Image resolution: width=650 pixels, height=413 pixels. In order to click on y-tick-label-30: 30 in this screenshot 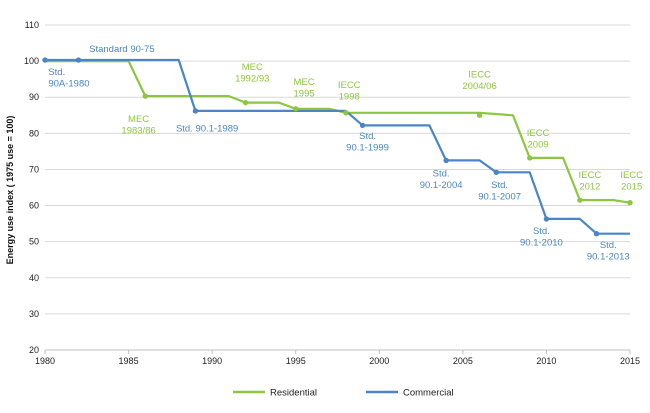, I will do `click(34, 314)`.